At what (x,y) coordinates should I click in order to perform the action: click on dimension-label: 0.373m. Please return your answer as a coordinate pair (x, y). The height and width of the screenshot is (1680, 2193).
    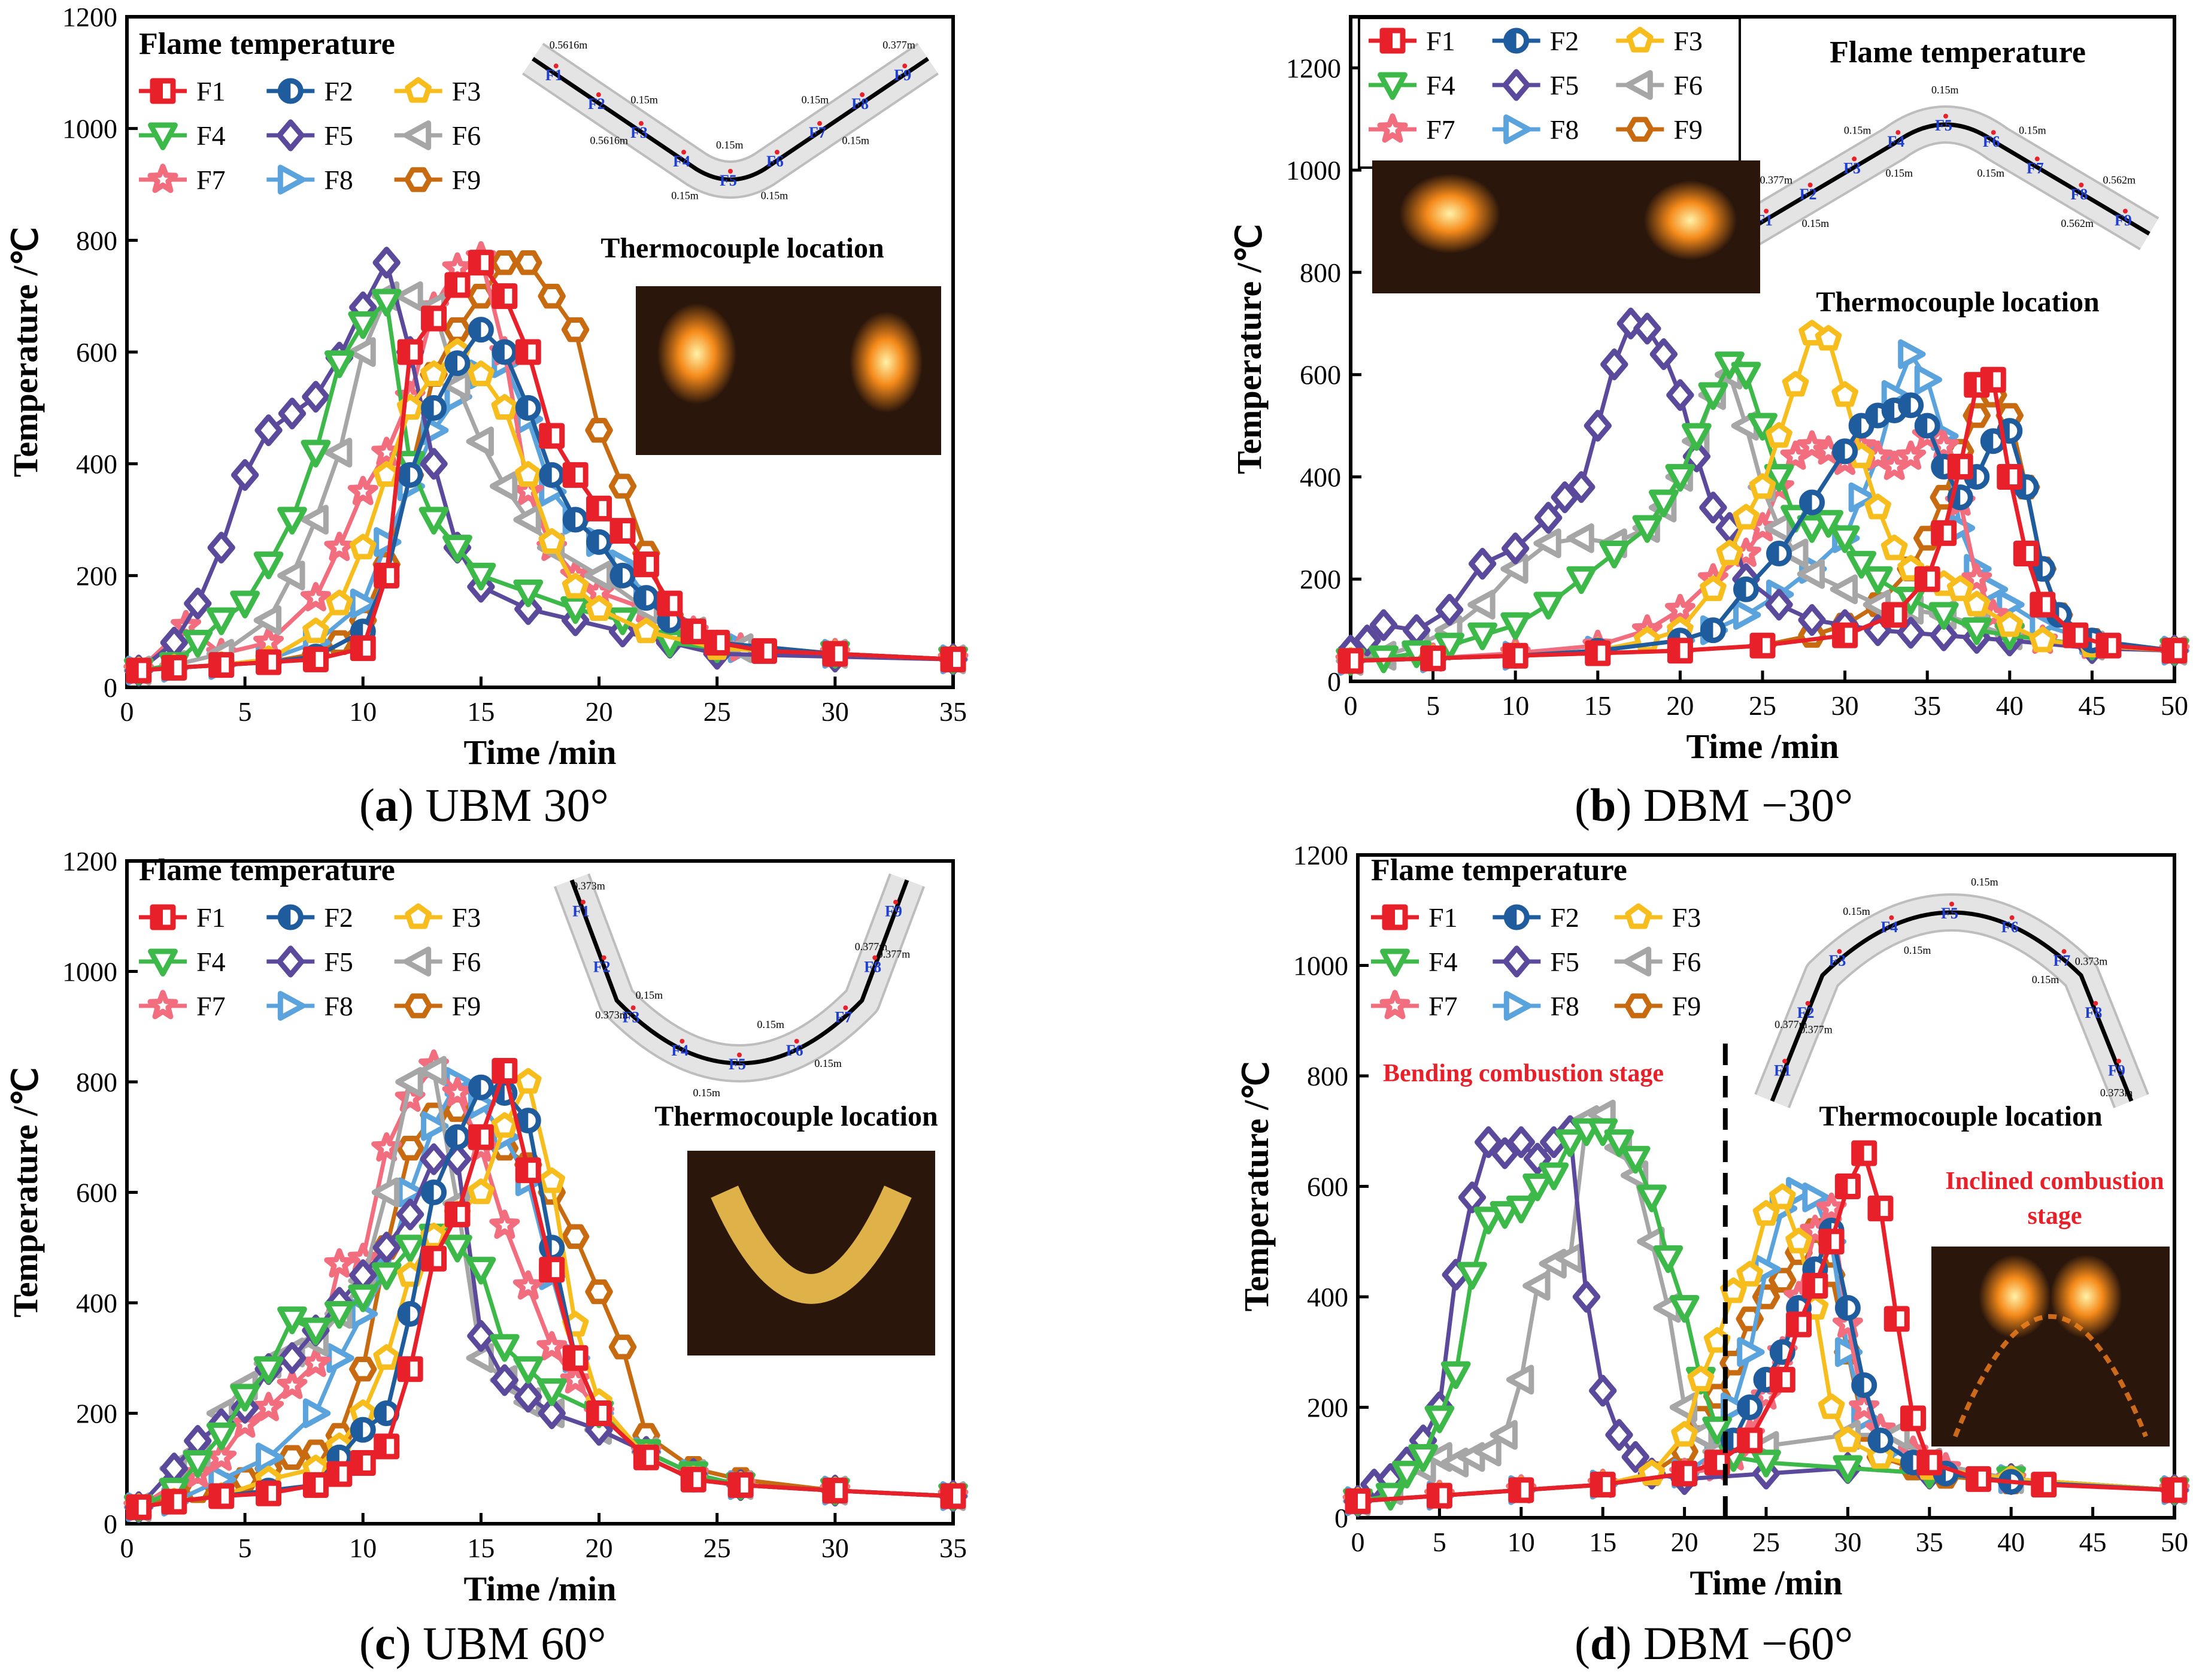
    Looking at the image, I should click on (588, 886).